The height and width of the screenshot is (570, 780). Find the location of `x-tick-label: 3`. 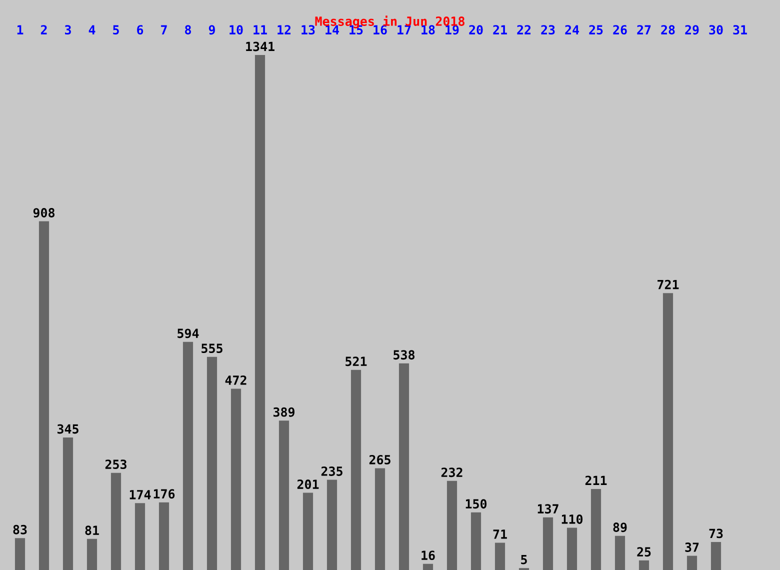

x-tick-label: 3 is located at coordinates (68, 30).